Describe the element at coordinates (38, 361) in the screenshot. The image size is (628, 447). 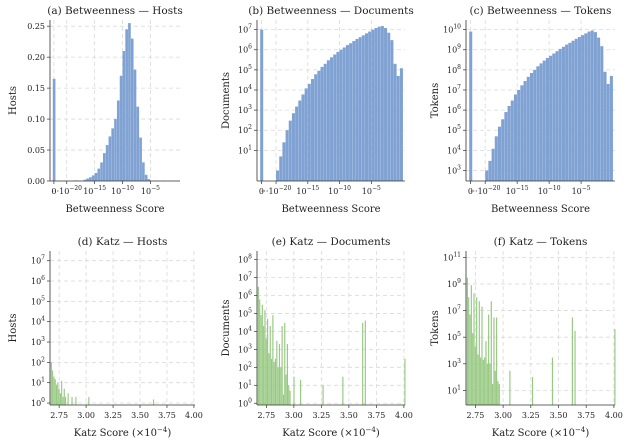
I see `y-tick-label: 10²` at that location.